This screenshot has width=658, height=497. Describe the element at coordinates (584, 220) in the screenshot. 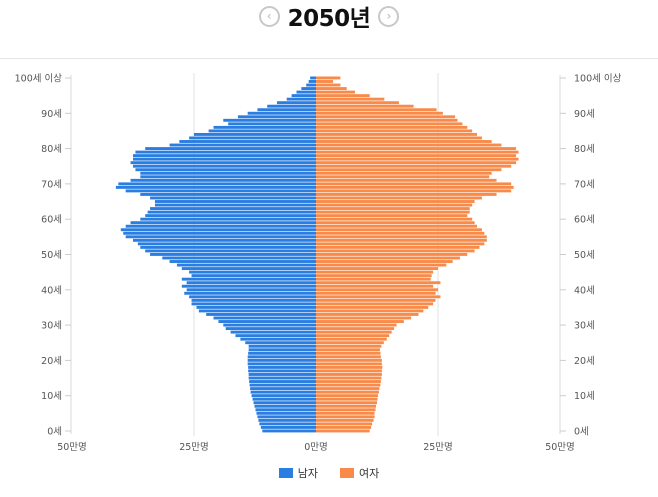

I see `y-tick-label-right: 60세` at that location.